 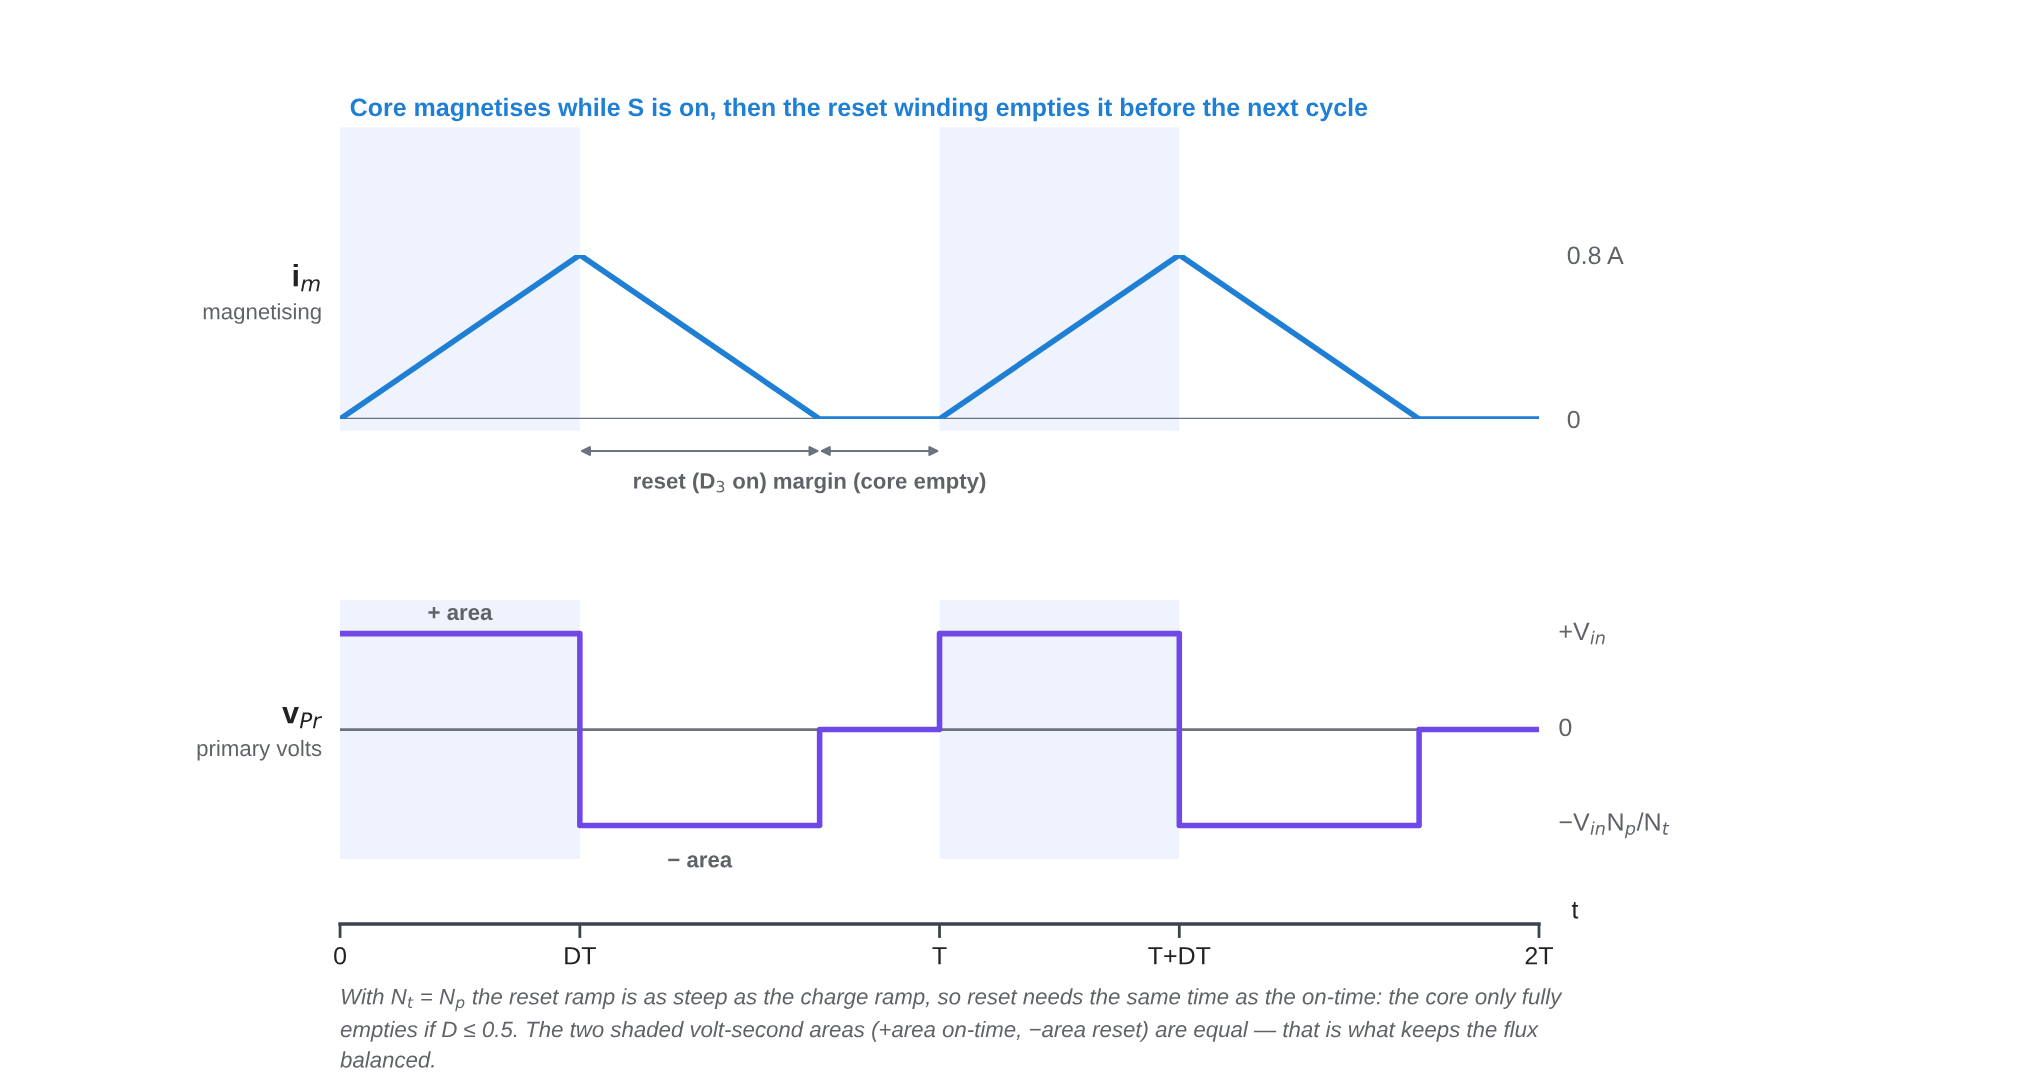 What do you see at coordinates (939, 956) in the screenshot?
I see `x-tick-label: T` at bounding box center [939, 956].